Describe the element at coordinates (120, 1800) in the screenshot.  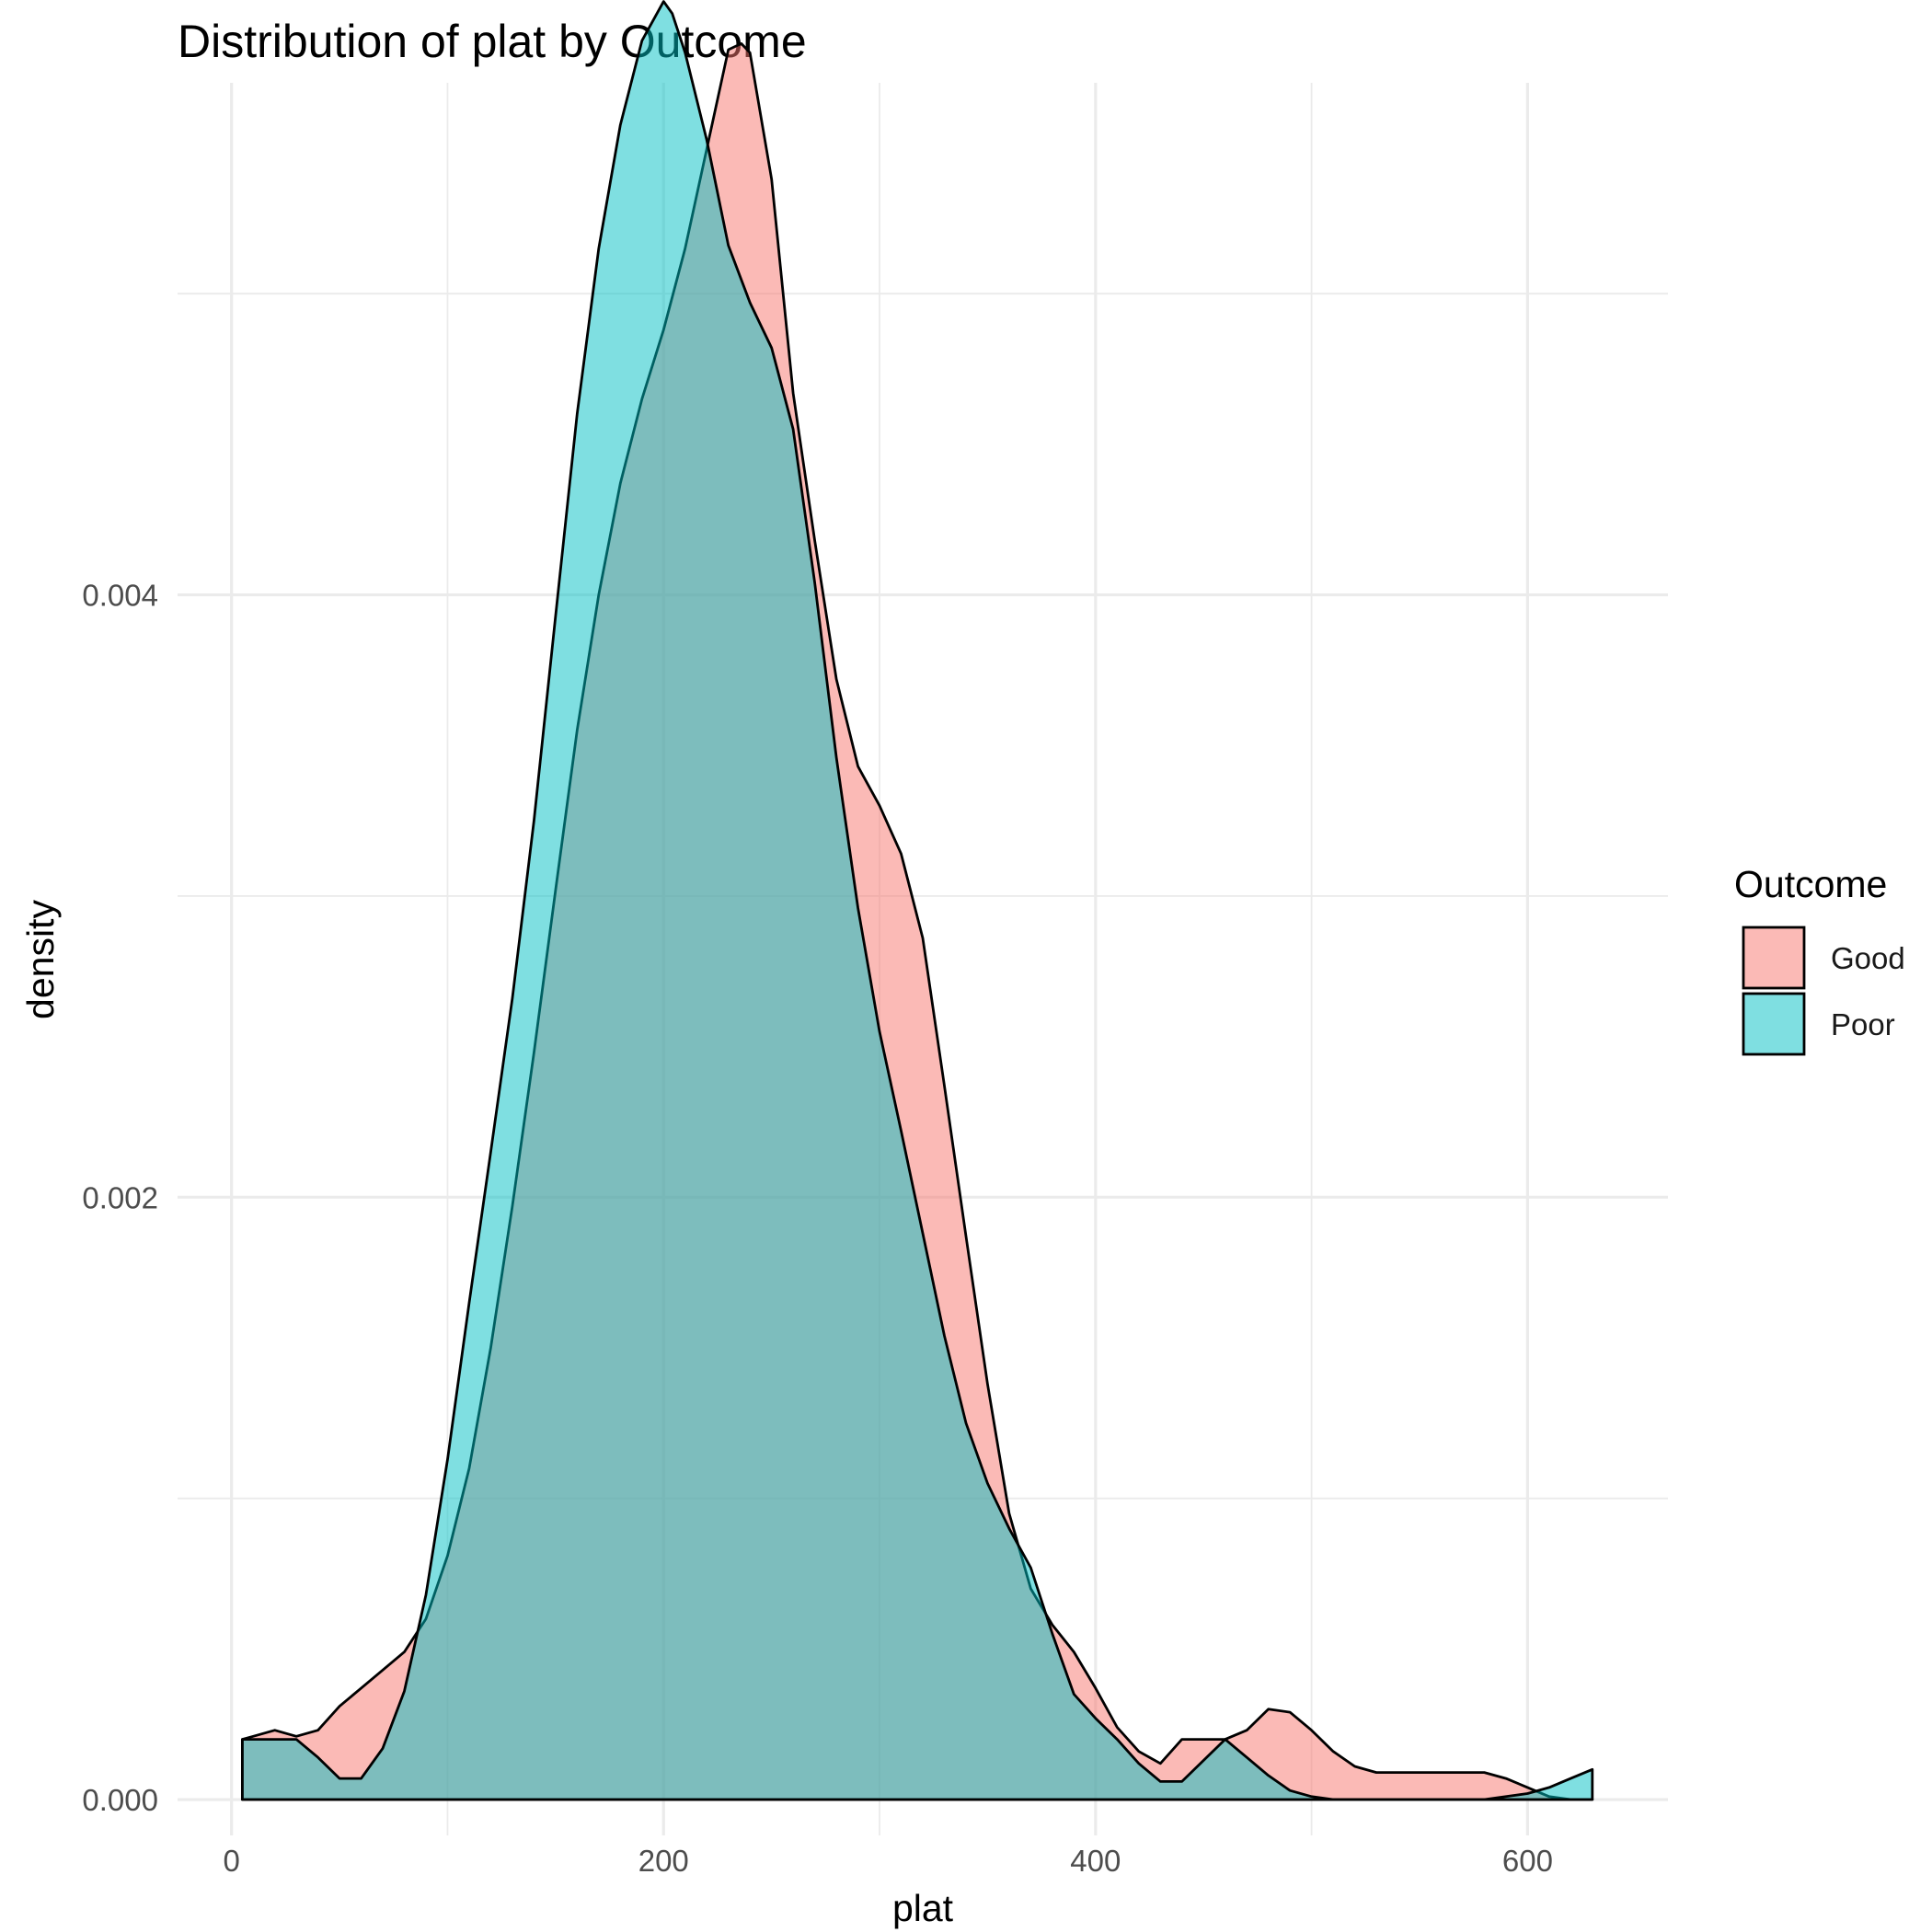
I see `y-tick-label: 0.000` at that location.